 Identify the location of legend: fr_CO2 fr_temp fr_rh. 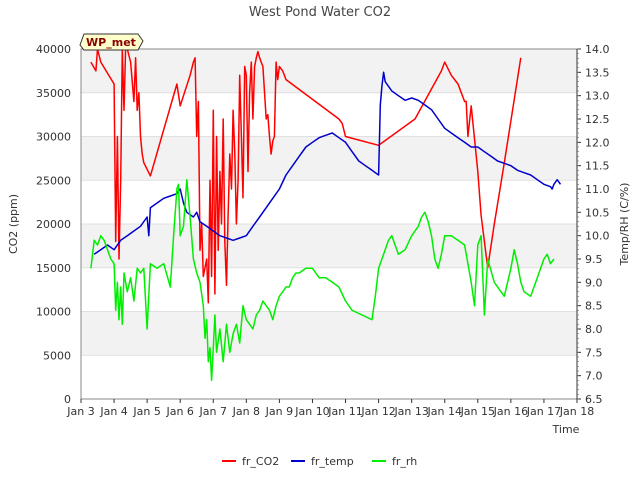
(319, 461).